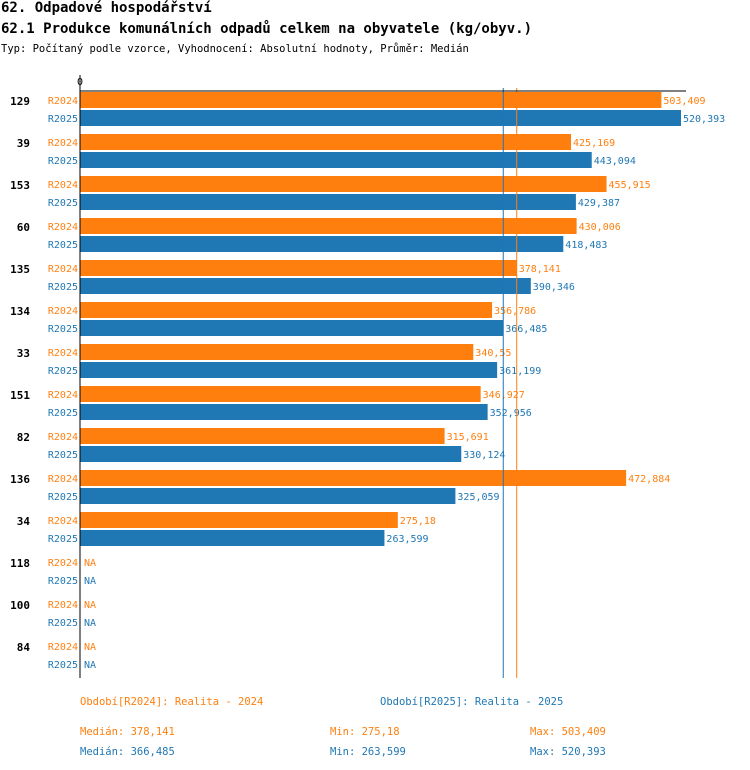 The image size is (750, 770). Describe the element at coordinates (520, 371) in the screenshot. I see `data-label-r2025: 361,199` at that location.